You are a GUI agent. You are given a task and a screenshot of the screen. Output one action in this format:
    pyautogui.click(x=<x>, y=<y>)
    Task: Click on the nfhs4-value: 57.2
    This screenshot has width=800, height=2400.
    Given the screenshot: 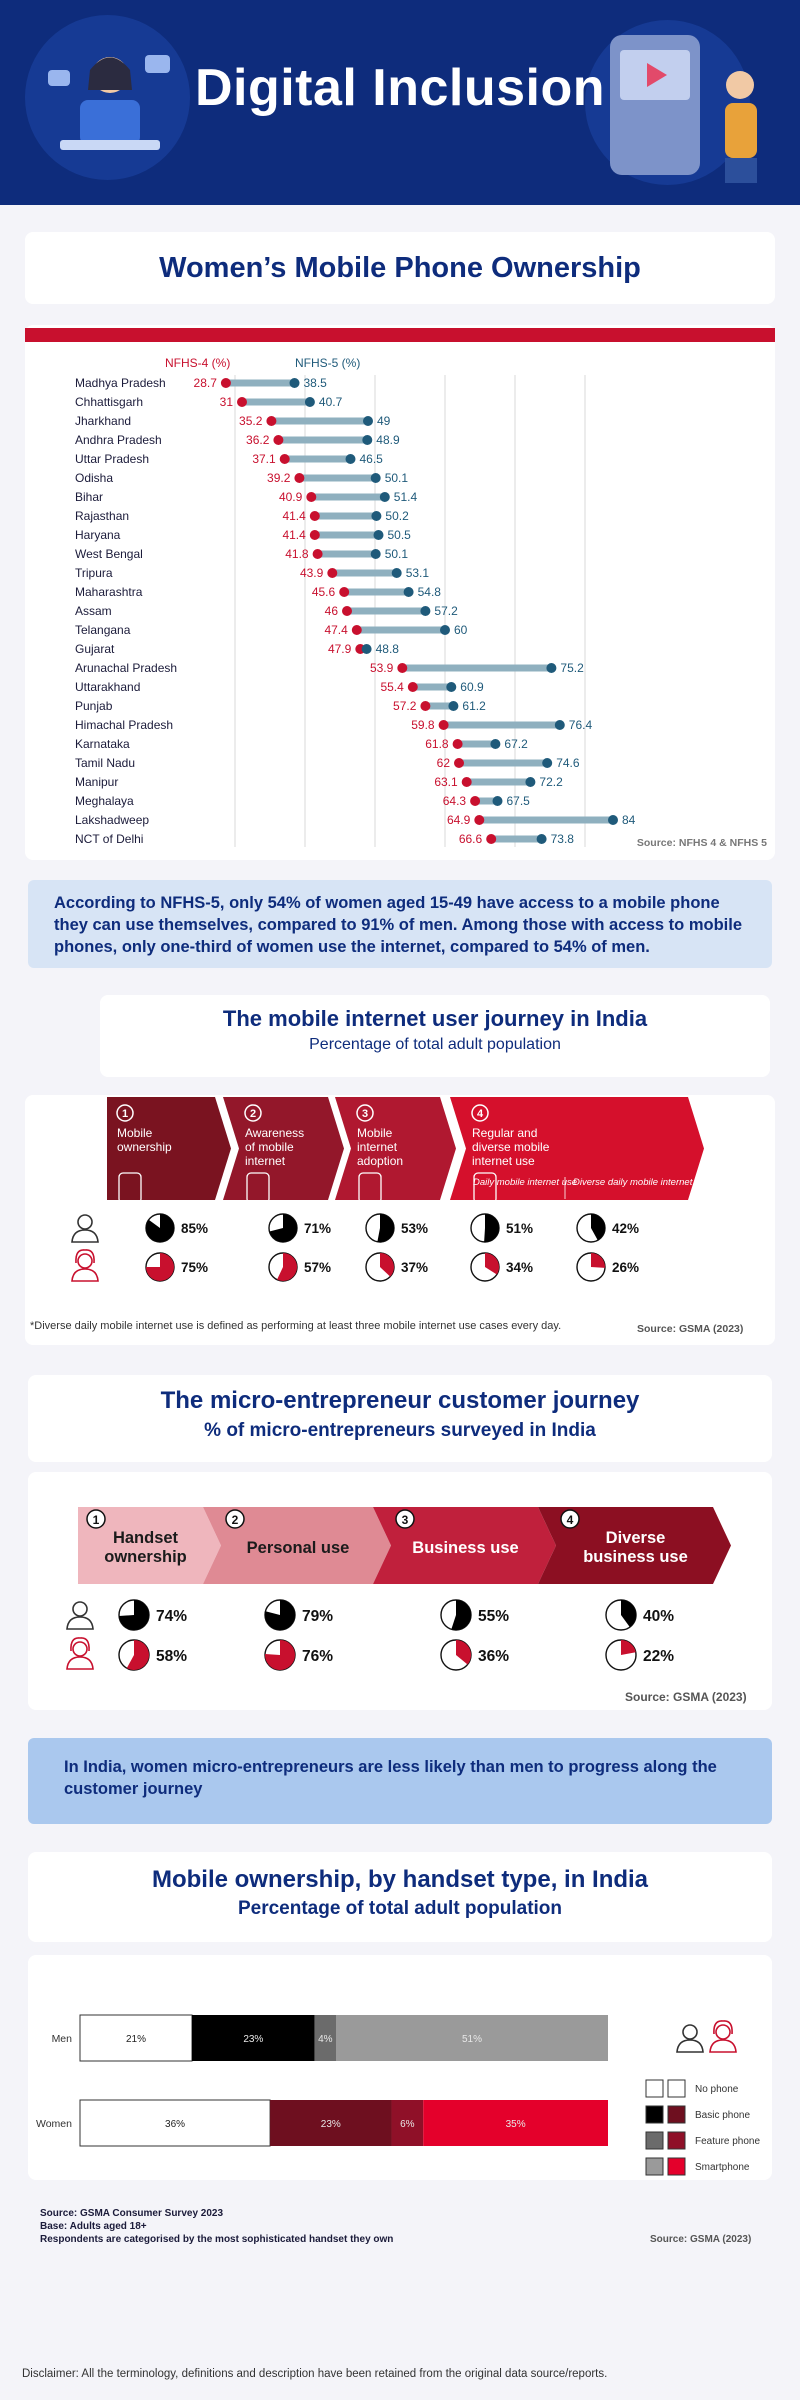 What is the action you would take?
    pyautogui.click(x=405, y=706)
    